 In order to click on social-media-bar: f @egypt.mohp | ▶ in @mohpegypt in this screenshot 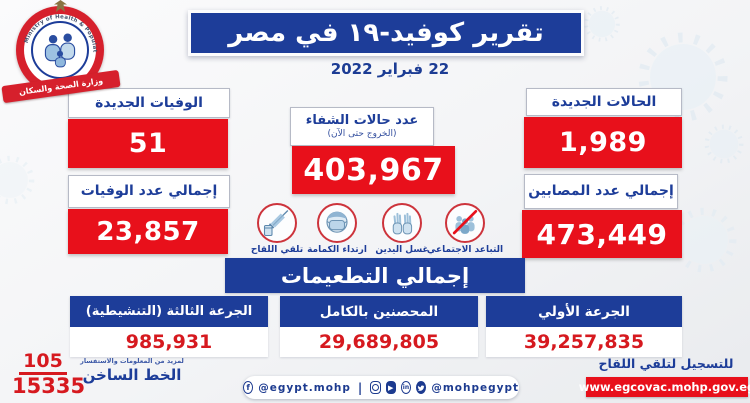, I will do `click(381, 387)`.